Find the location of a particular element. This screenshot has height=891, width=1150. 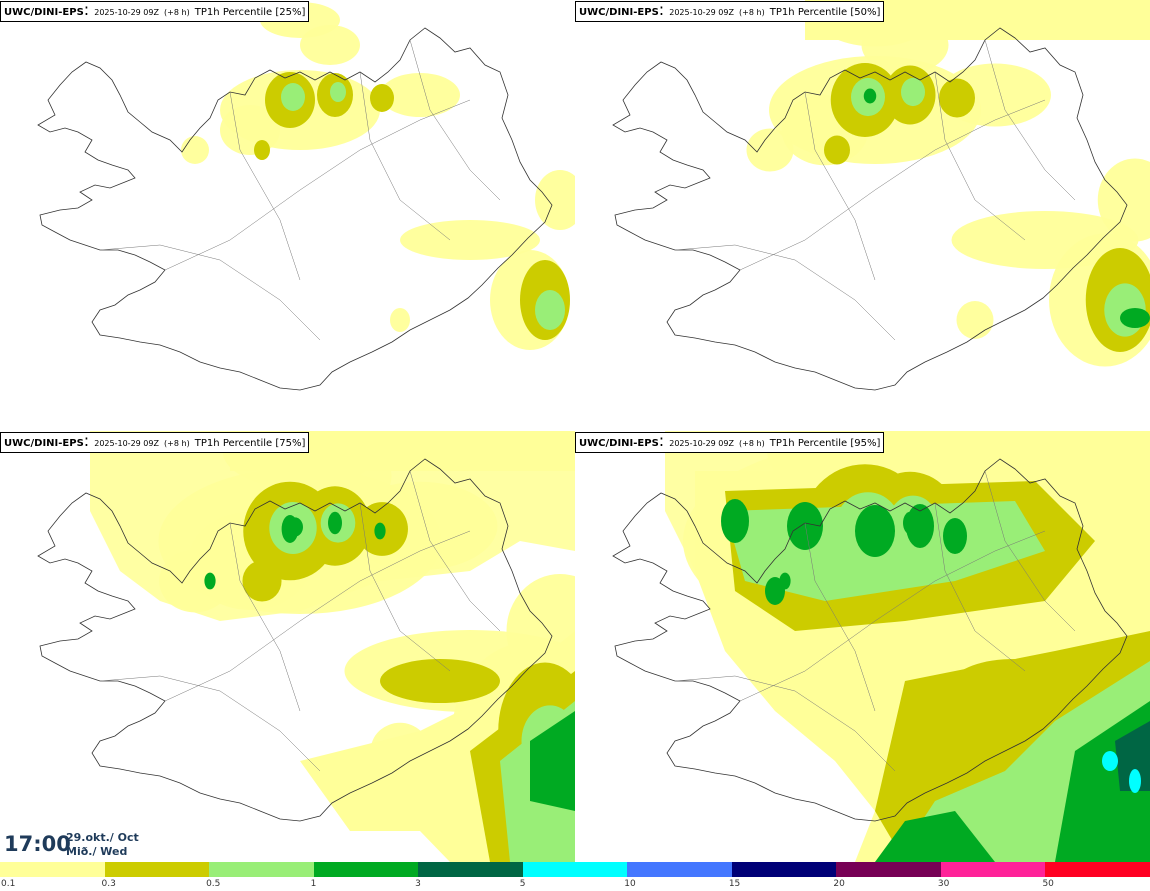

valid-time-hour: 17:00 is located at coordinates (37, 844).